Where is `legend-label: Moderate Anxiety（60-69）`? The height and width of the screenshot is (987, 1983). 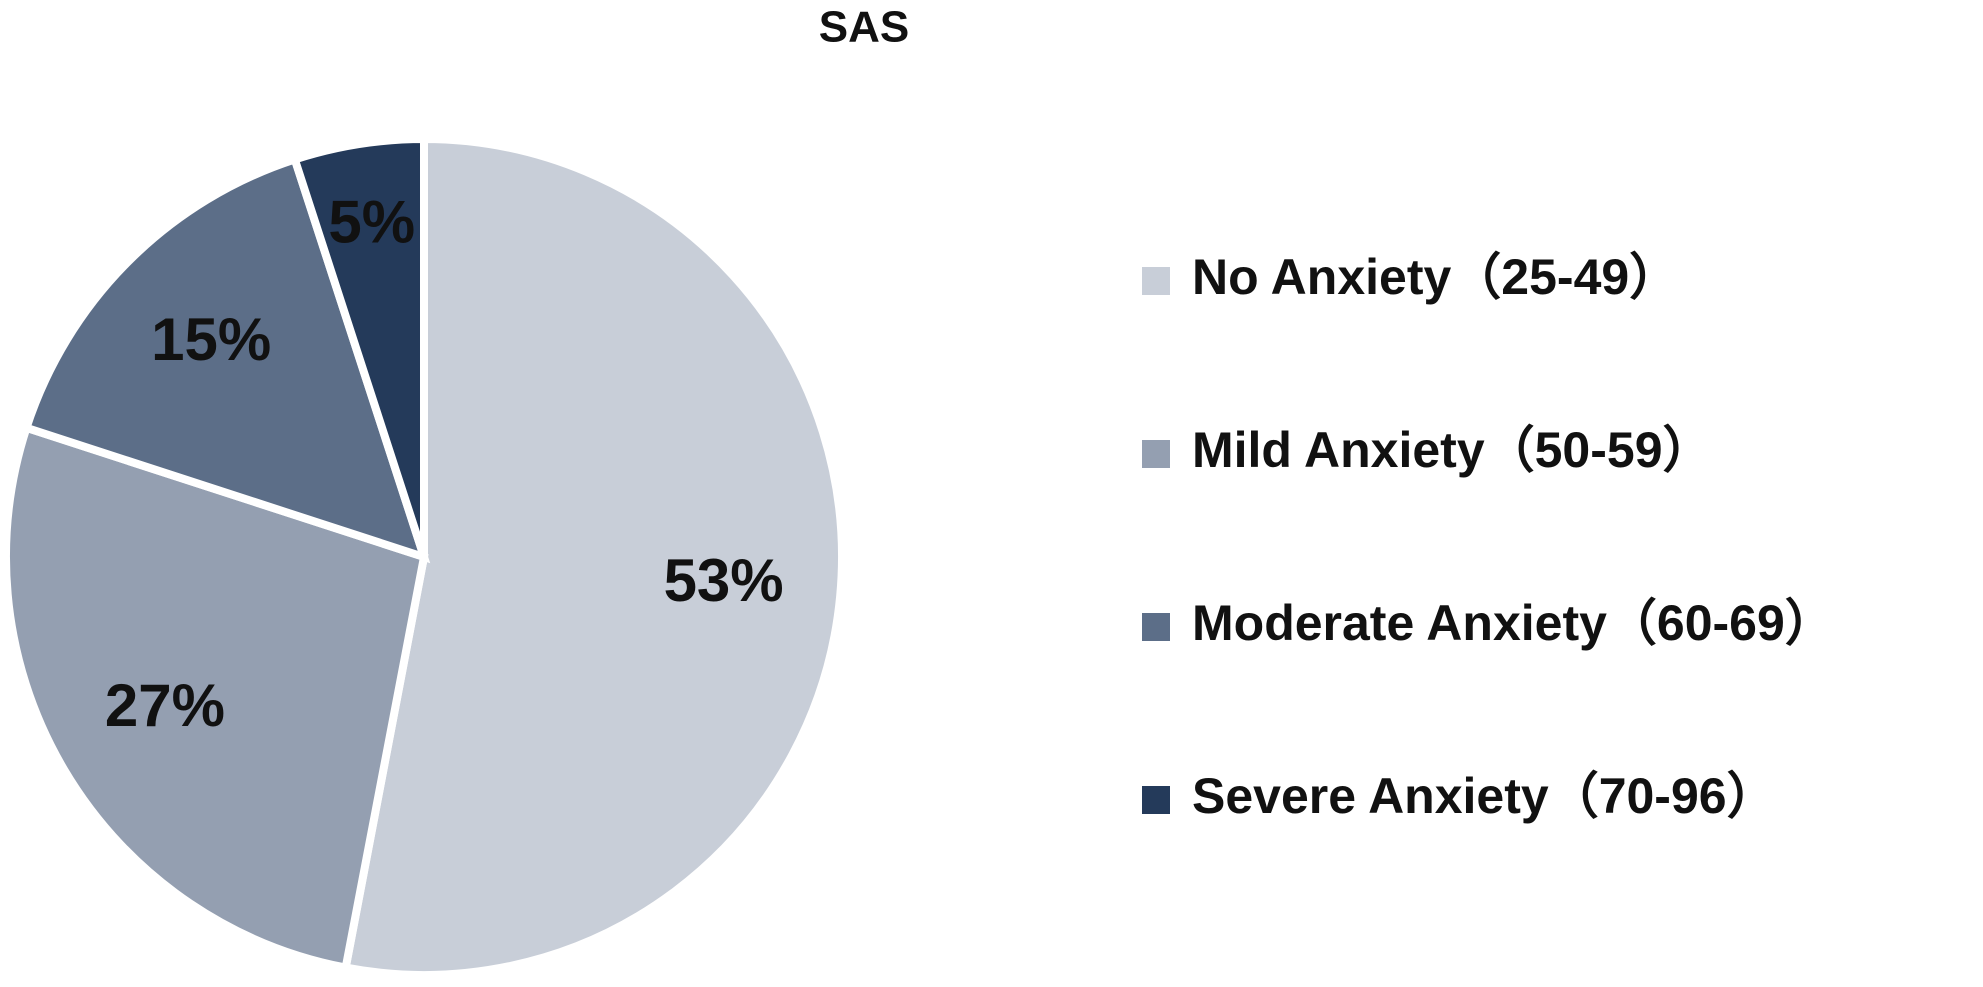
legend-label: Moderate Anxiety（60-69） is located at coordinates (1513, 623).